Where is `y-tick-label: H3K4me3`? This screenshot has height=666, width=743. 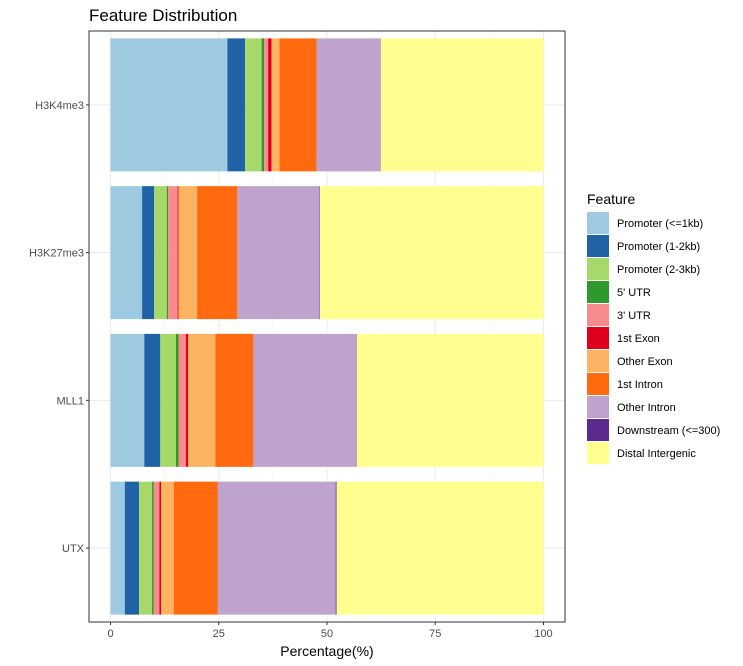
y-tick-label: H3K4me3 is located at coordinates (59, 106).